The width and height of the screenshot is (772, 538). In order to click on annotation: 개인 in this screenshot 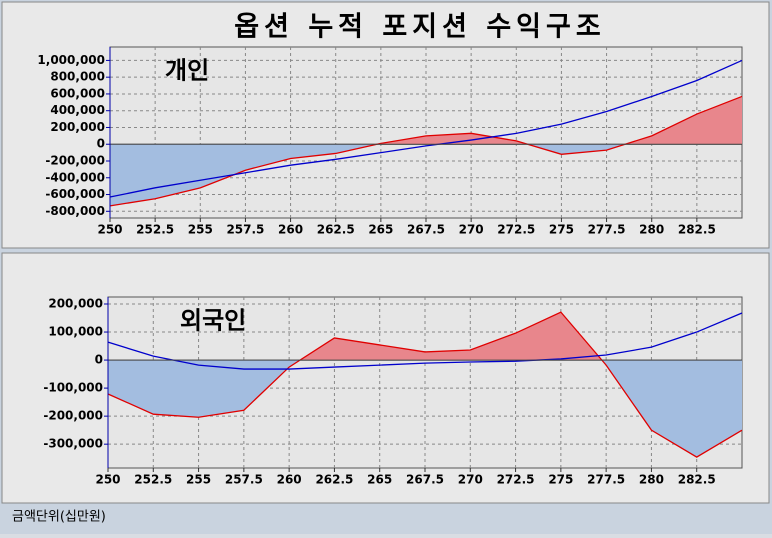, I will do `click(187, 70)`.